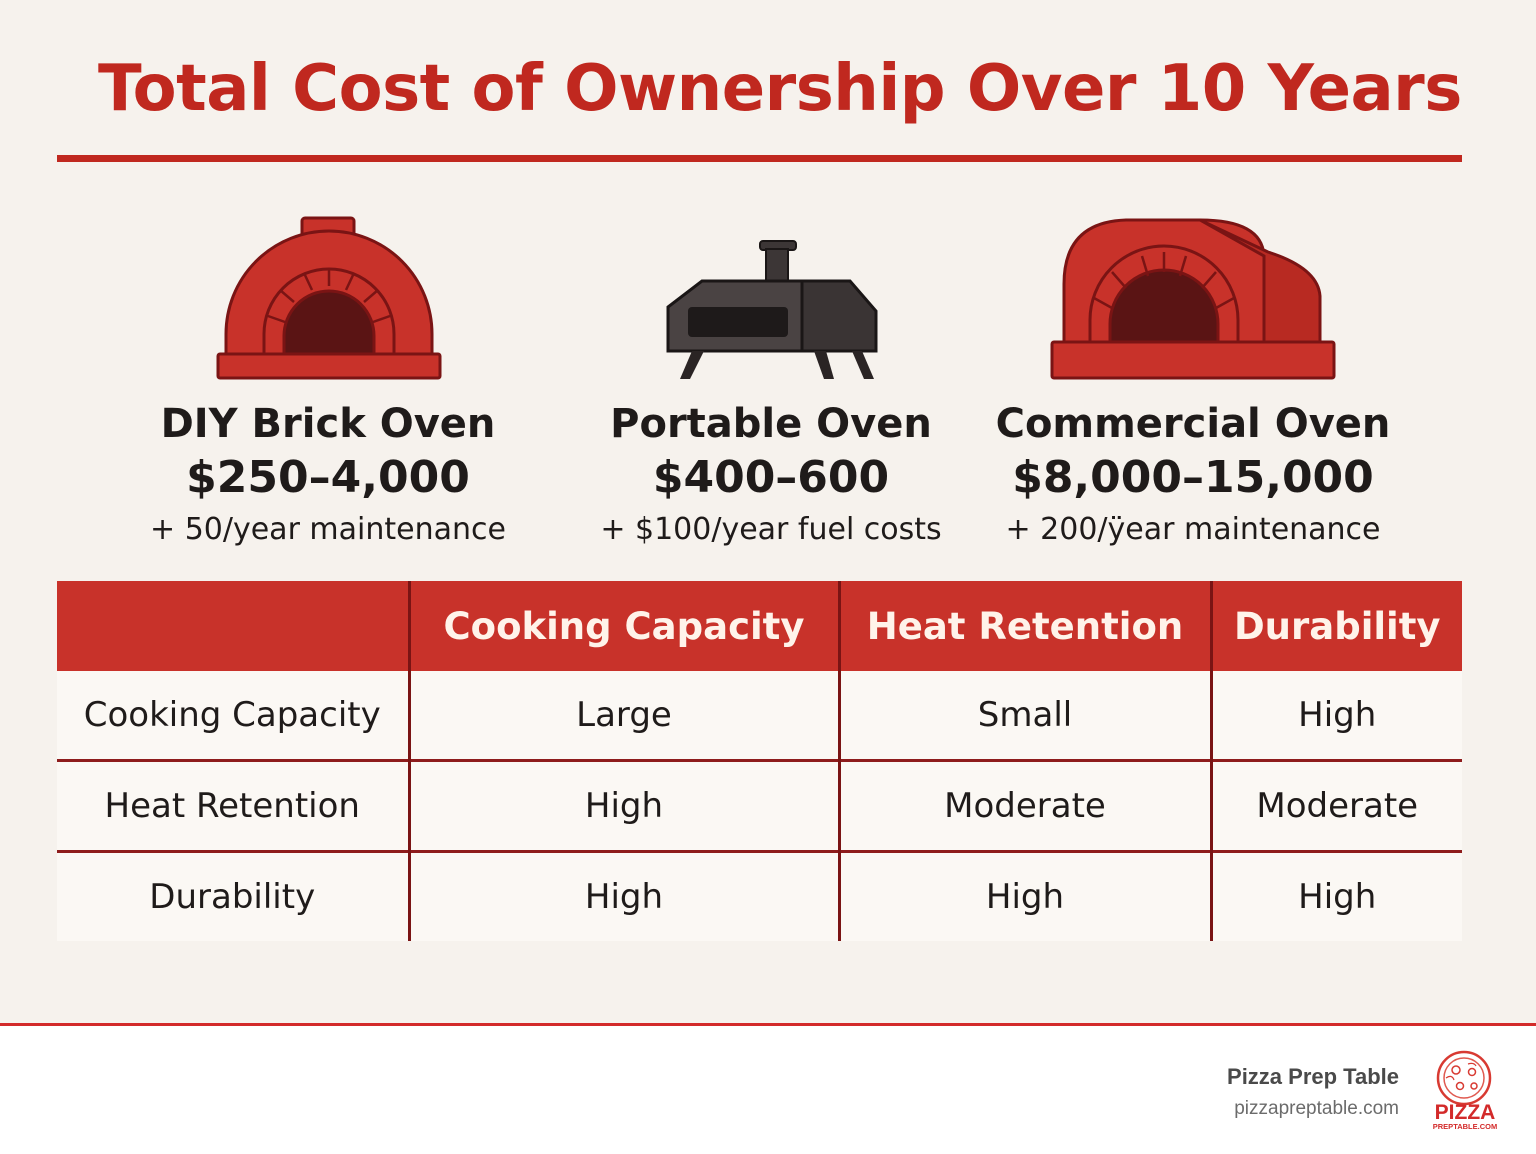 This screenshot has height=1154, width=1536. I want to click on table-row: Durability High High High, so click(759, 895).